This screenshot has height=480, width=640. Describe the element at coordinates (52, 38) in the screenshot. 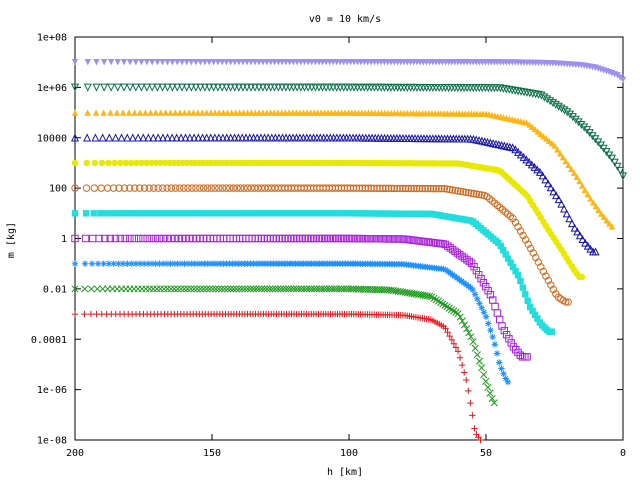

I see `y-tick-label: 1e+08` at that location.